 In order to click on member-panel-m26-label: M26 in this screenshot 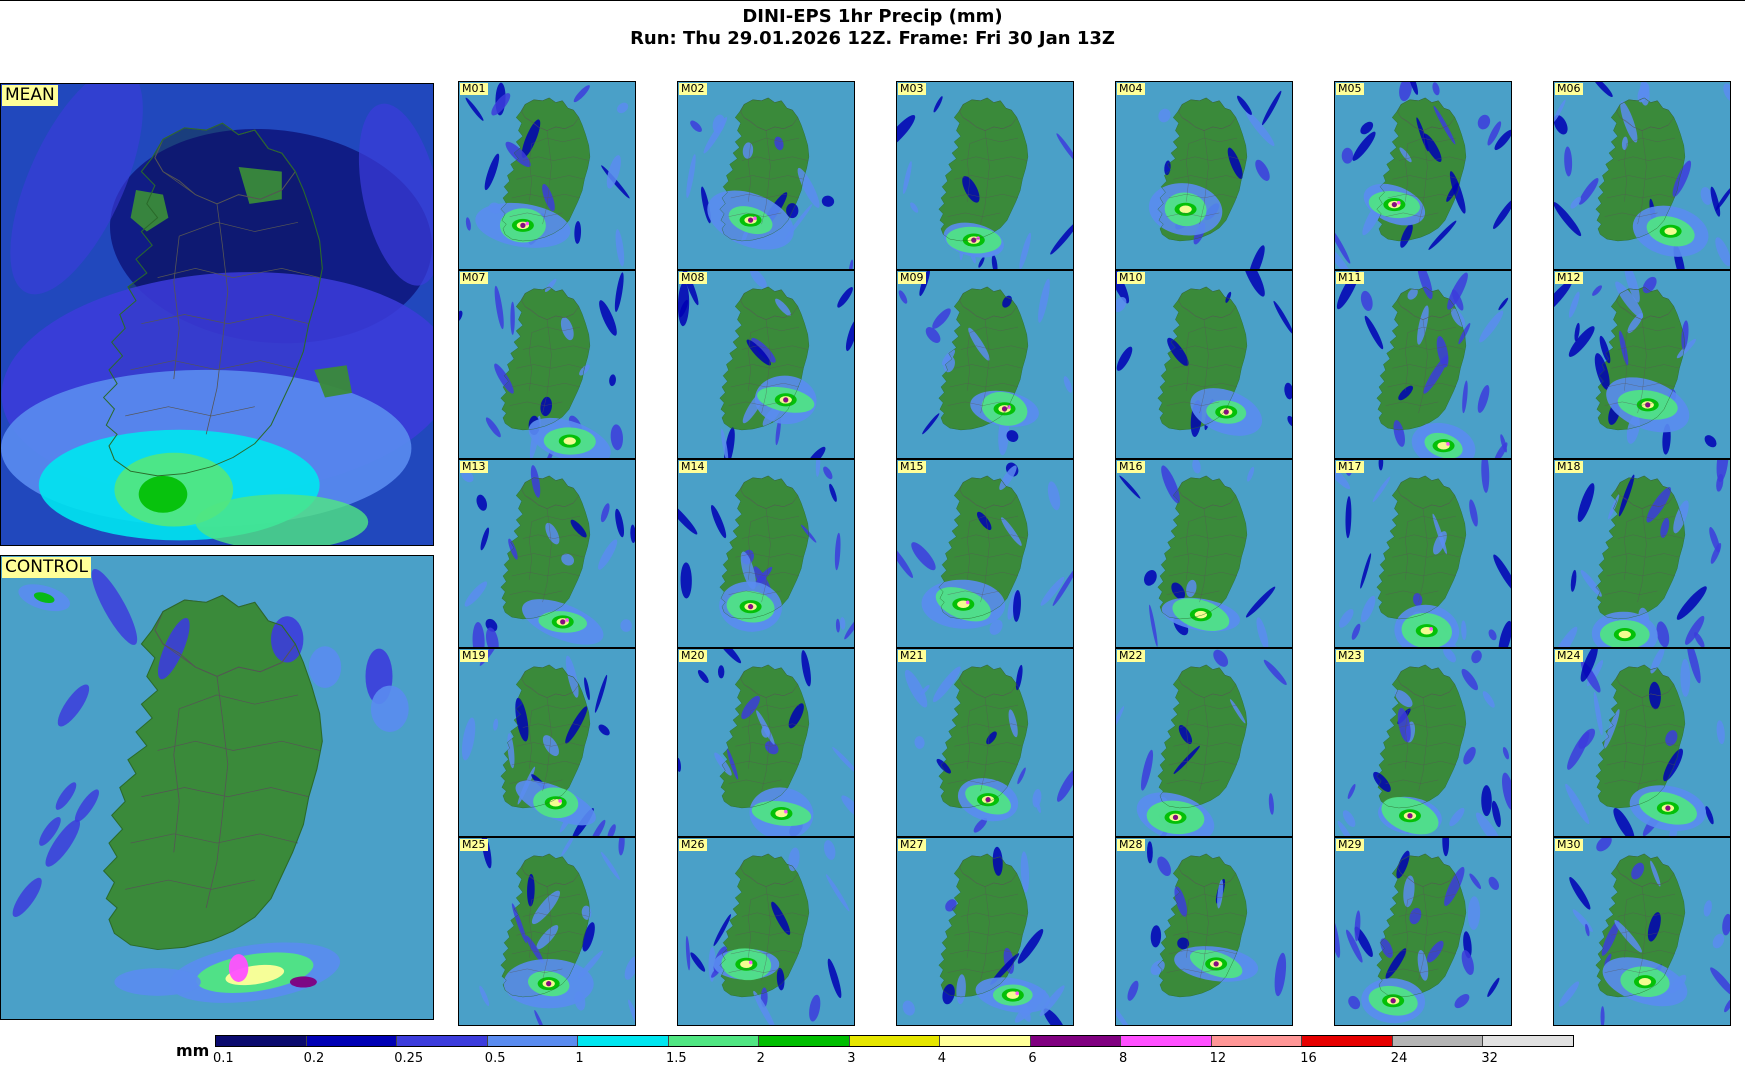, I will do `click(693, 845)`.